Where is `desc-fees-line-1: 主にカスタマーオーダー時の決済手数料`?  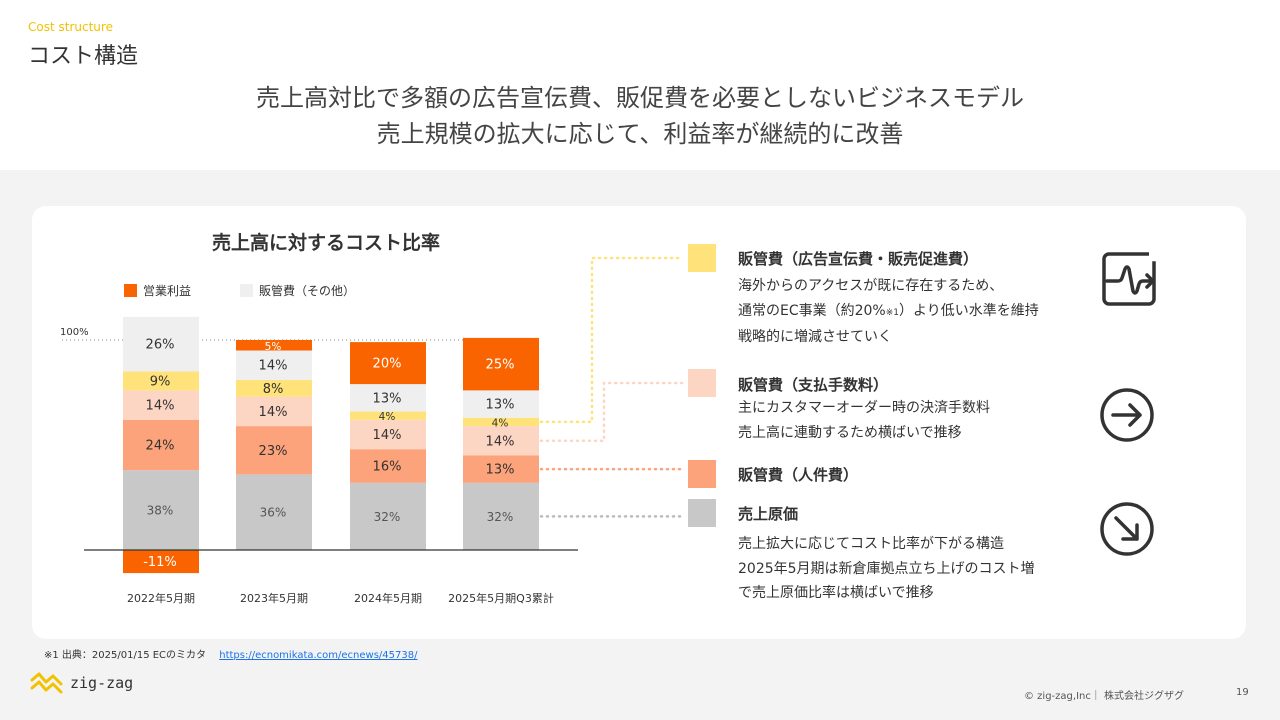
desc-fees-line-1: 主にカスタマーオーダー時の決済手数料 is located at coordinates (864, 408).